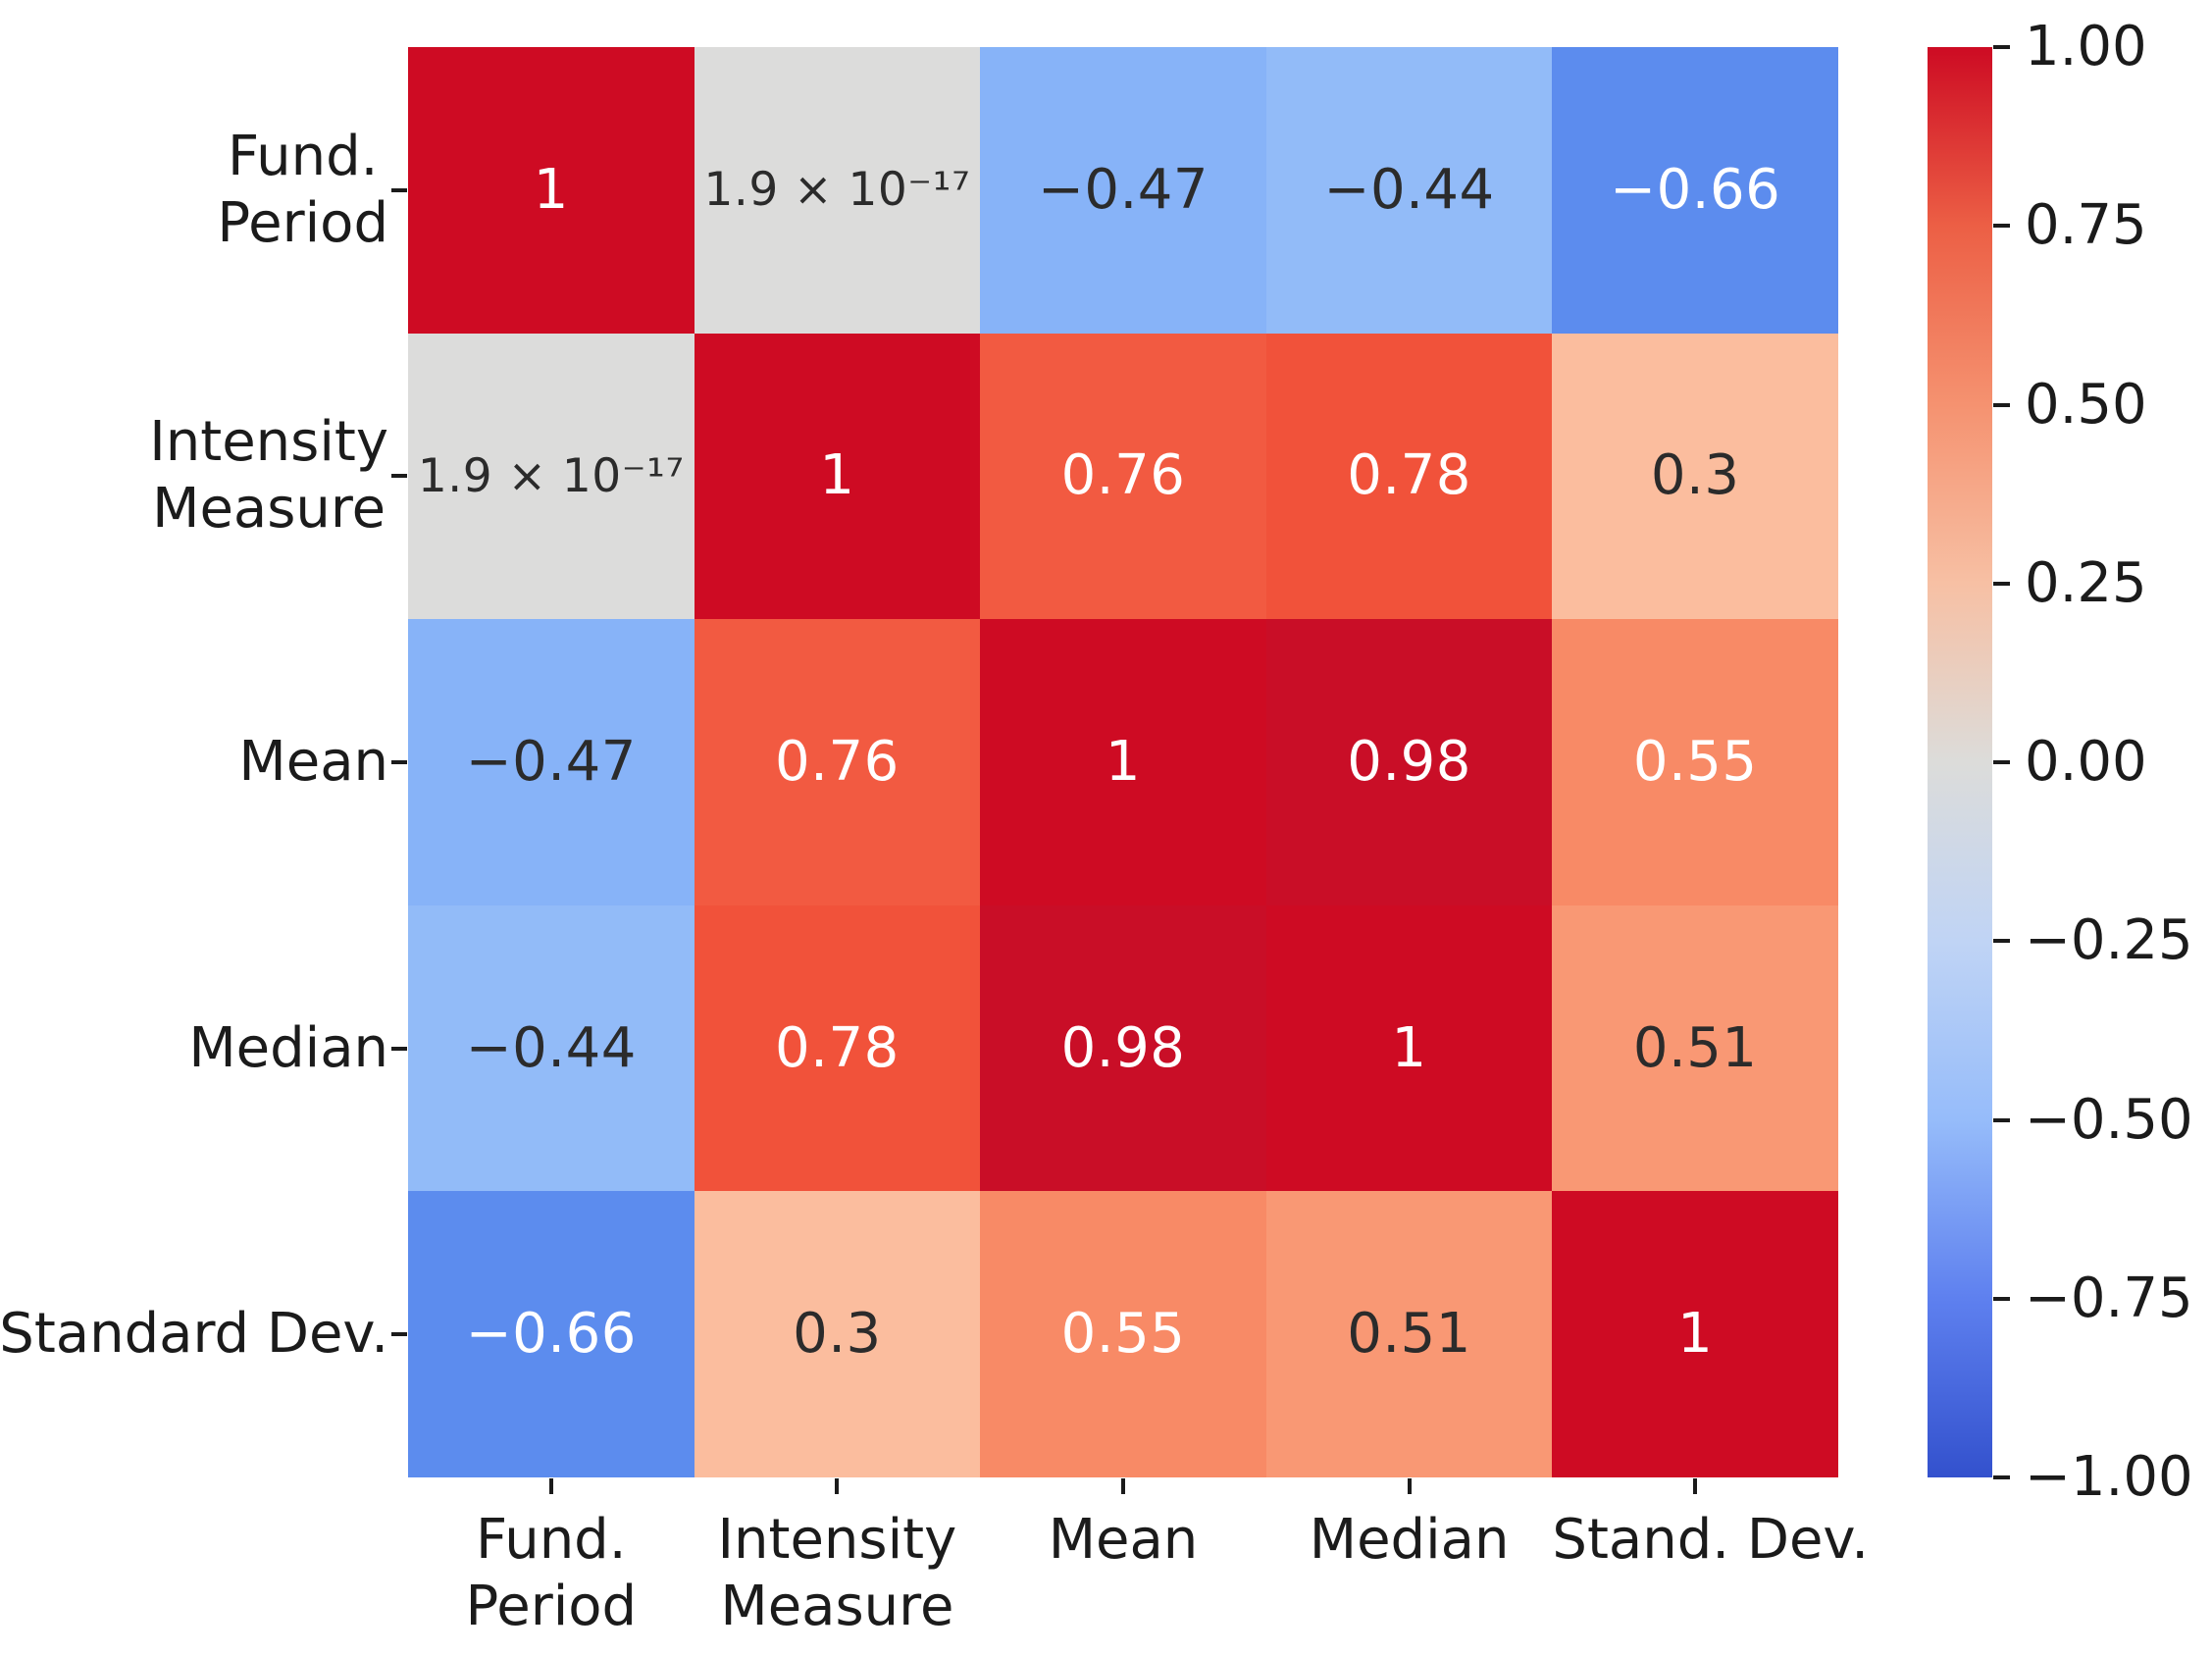  Describe the element at coordinates (268, 442) in the screenshot. I see `y-axis-label-line: Intensity` at that location.